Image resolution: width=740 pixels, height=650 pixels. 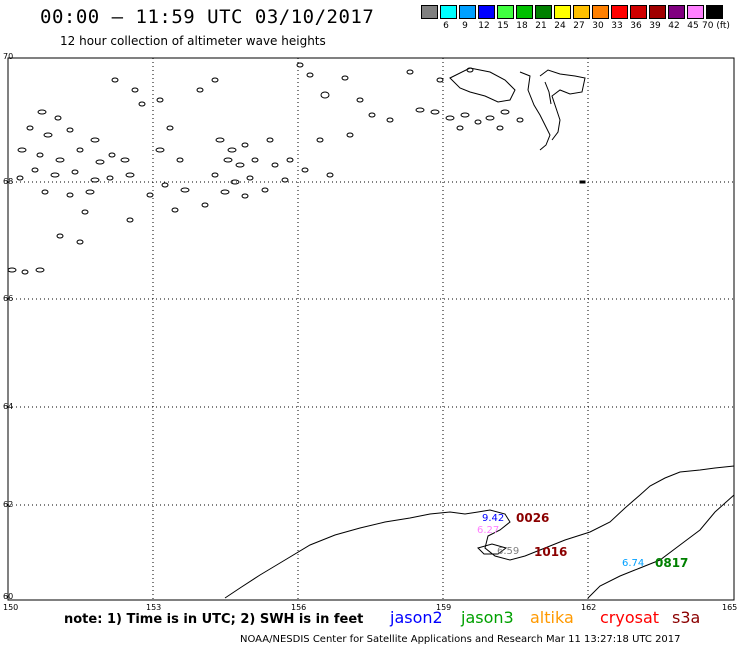 I want to click on lat-label-62: 62, so click(x=8, y=504).